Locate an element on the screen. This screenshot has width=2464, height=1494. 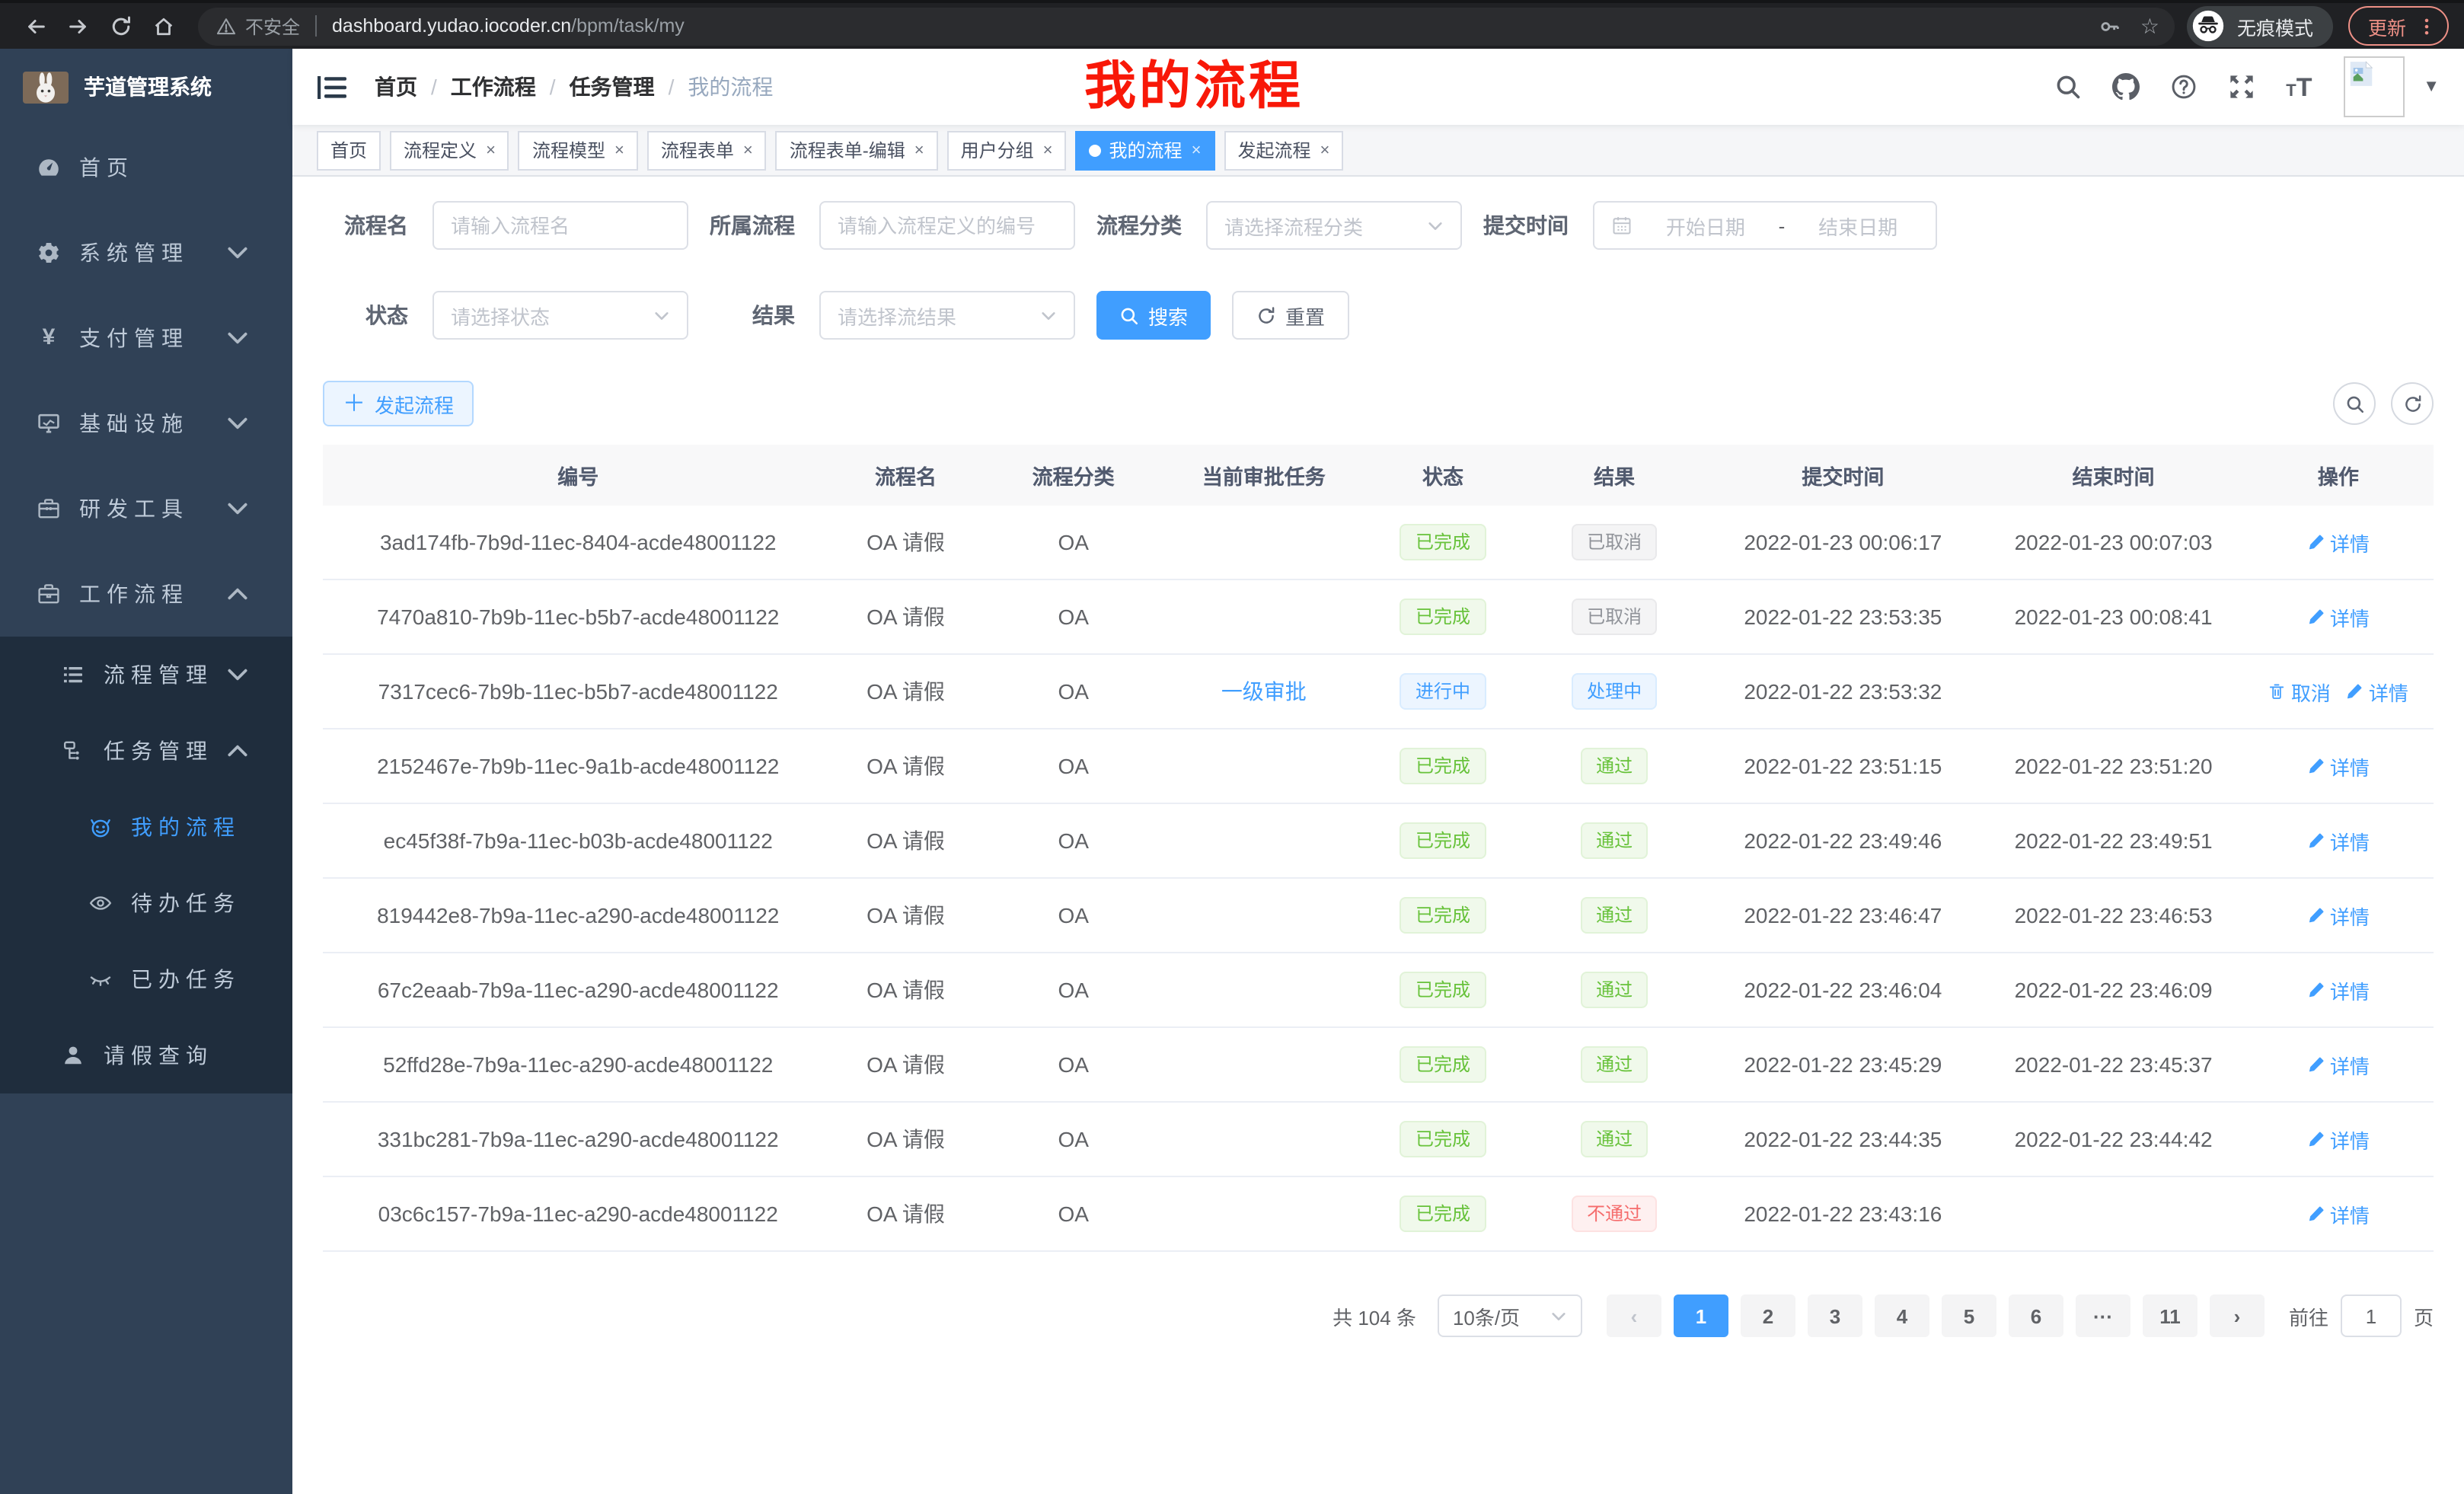
hamburger-icon is located at coordinates (332, 87).